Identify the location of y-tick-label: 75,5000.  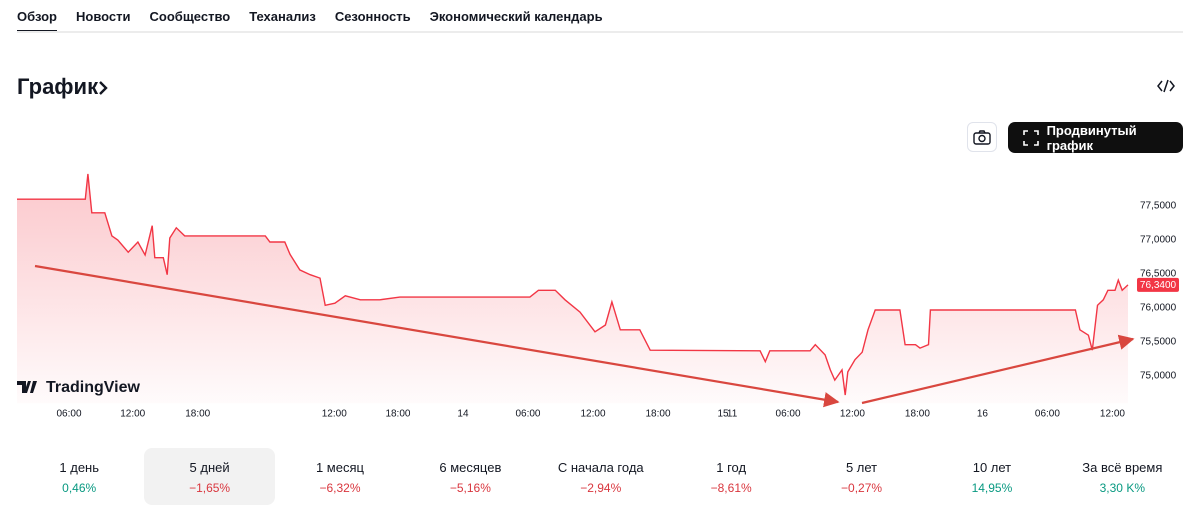
(1158, 342).